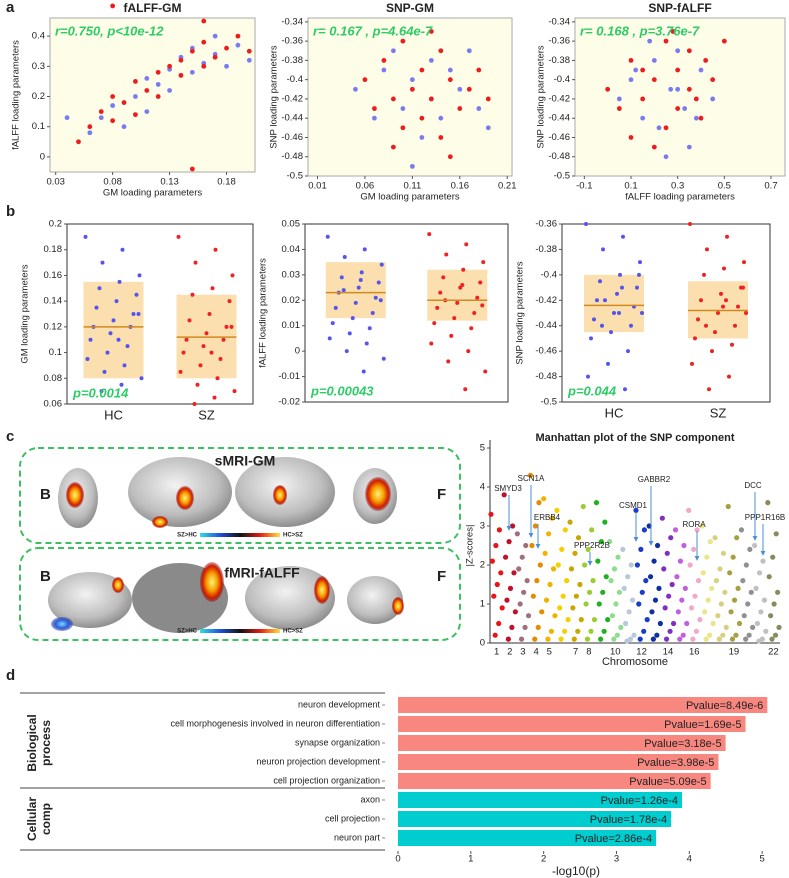  I want to click on brain-panel: B sMRI-GM F SZ>HC HC>SZ, so click(240, 495).